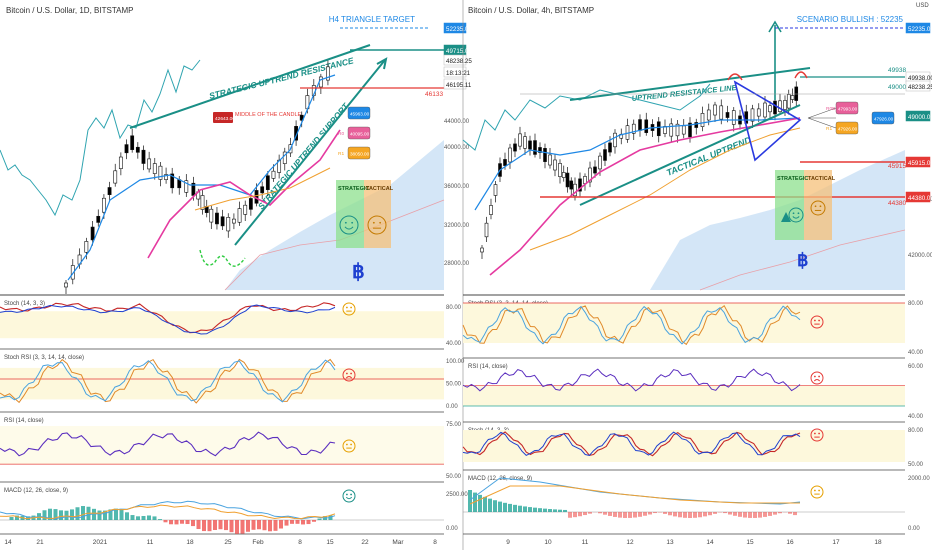 The image size is (932, 550). What do you see at coordinates (916, 304) in the screenshot?
I see `right-panel-tick: 80.00` at bounding box center [916, 304].